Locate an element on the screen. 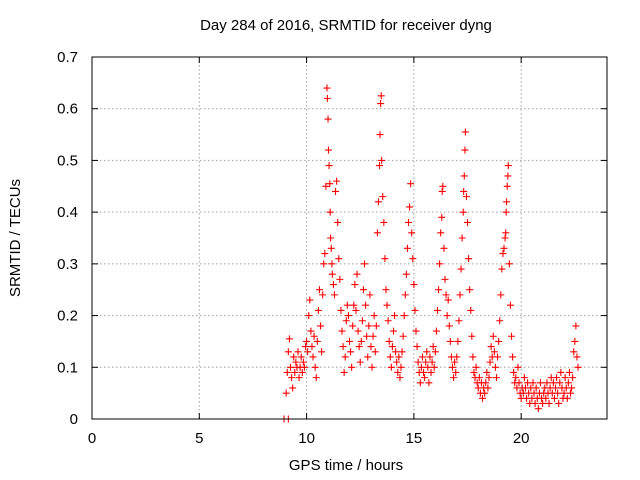 This screenshot has height=480, width=640. x-tick-label: 5 is located at coordinates (199, 438).